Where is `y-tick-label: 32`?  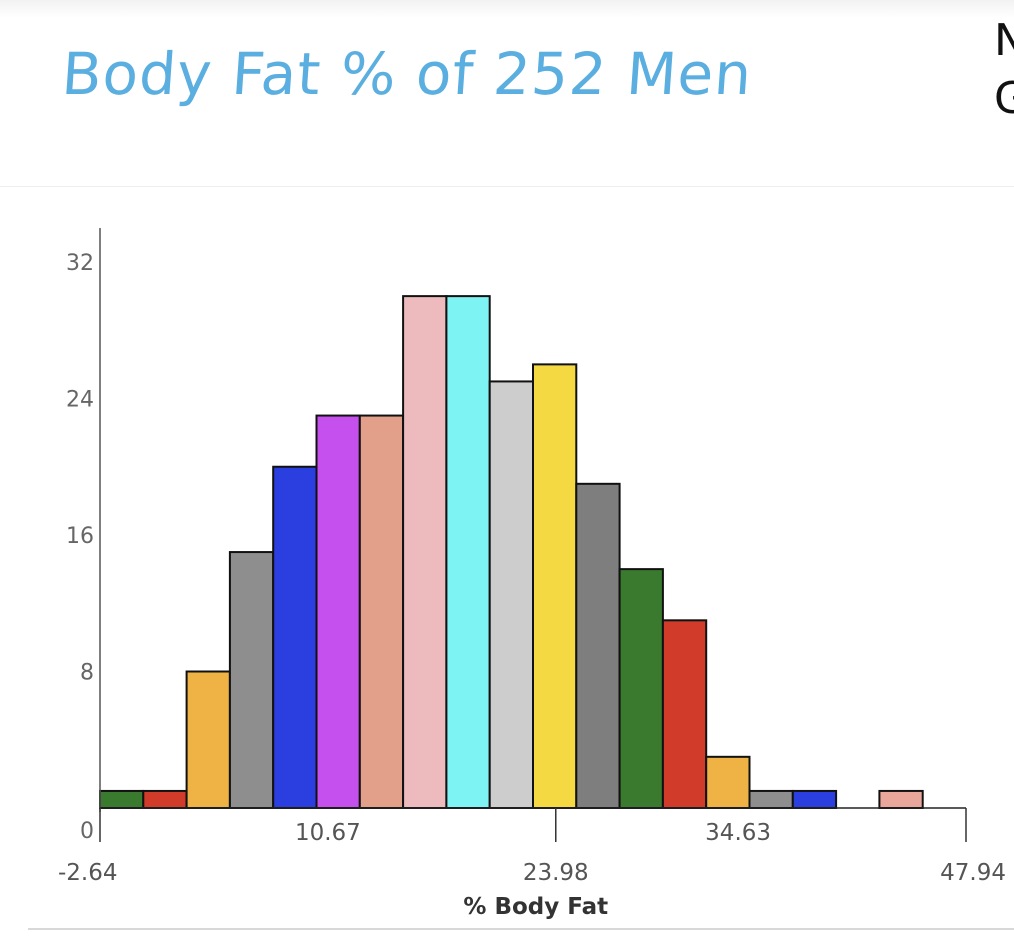
y-tick-label: 32 is located at coordinates (80, 263).